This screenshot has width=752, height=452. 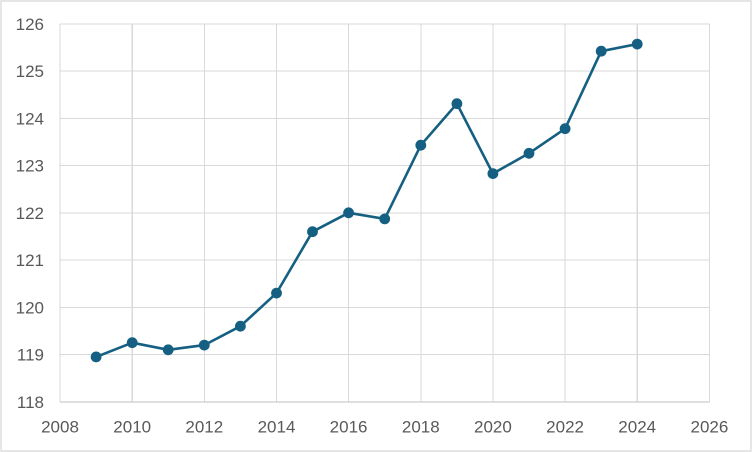 I want to click on svg-text: 2024, so click(x=637, y=427).